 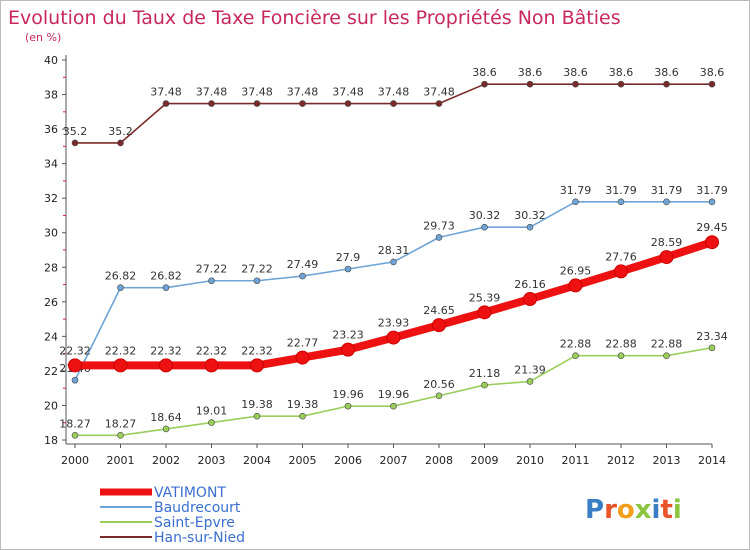 I want to click on y-tick-label: 20, so click(x=51, y=405).